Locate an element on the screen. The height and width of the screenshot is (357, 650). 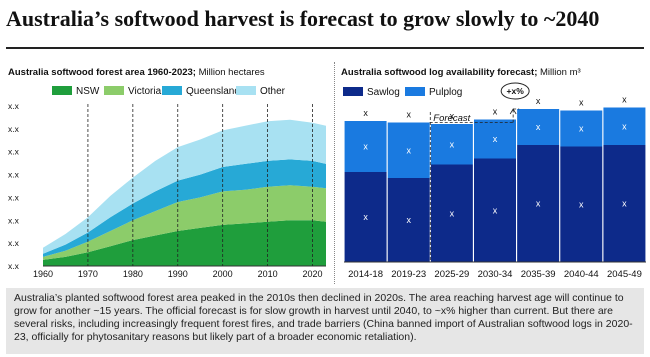
x-category-label: 2030-34 is located at coordinates (495, 274).